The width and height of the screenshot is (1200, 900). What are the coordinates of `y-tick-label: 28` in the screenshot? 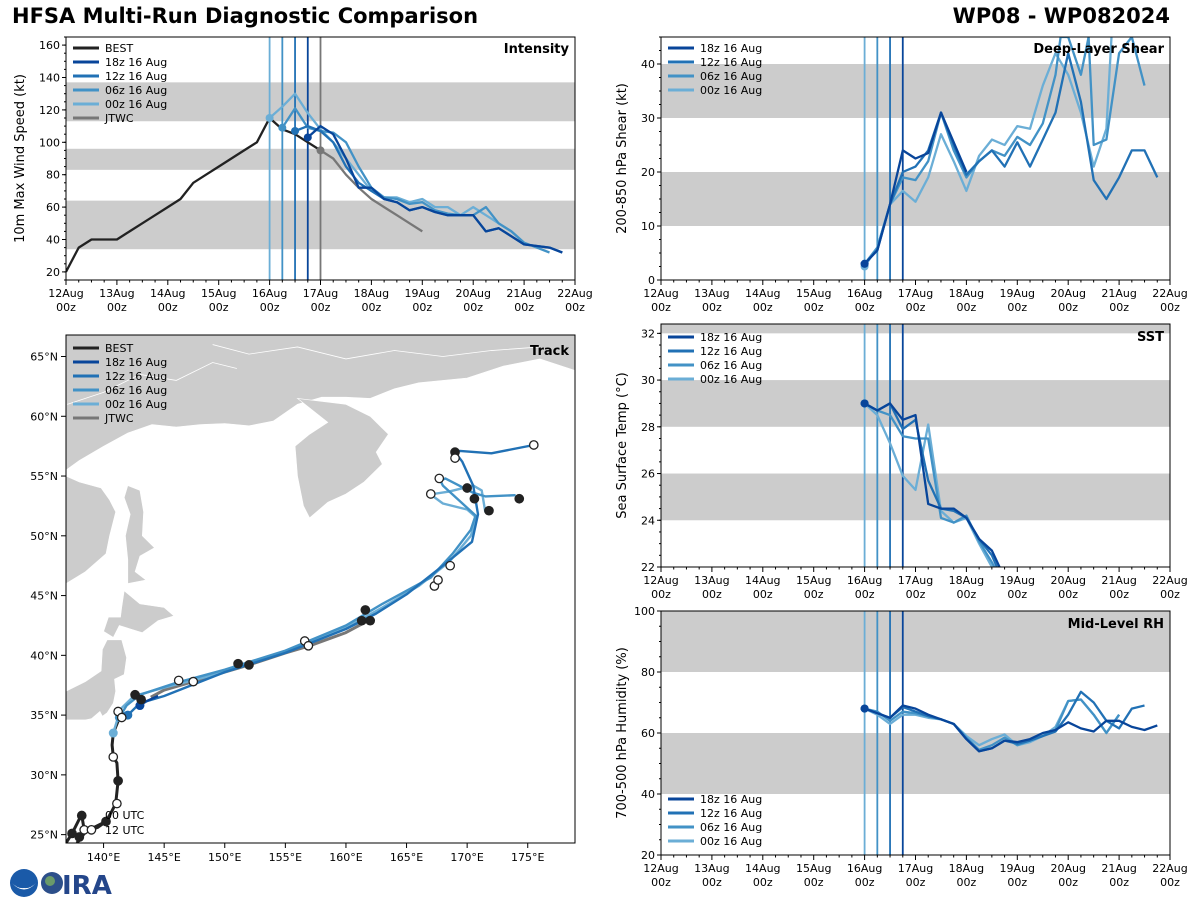 It's located at (648, 427).